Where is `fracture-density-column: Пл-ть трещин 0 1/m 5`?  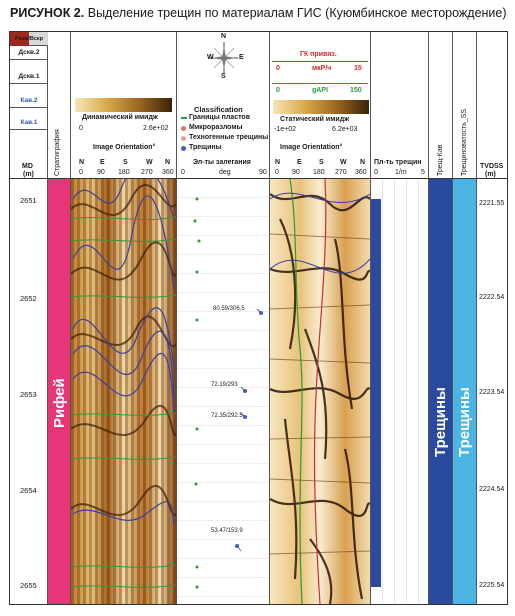
fracture-density-column: Пл-ть трещин 0 1/m 5 is located at coordinates (400, 318).